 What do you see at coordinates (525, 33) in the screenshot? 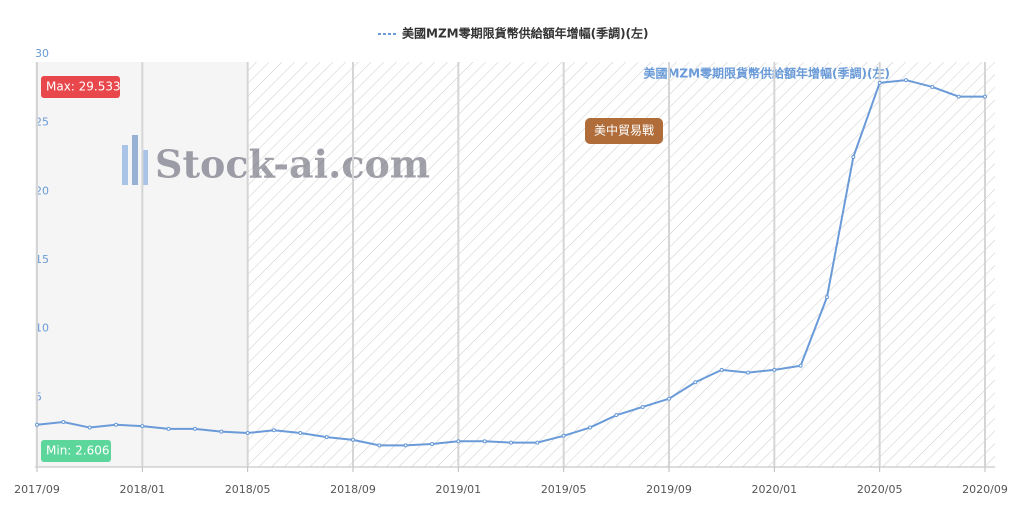
I see `legend-label: 美國MZM零期限貨幣供給額年增幅(季調)(左)` at bounding box center [525, 33].